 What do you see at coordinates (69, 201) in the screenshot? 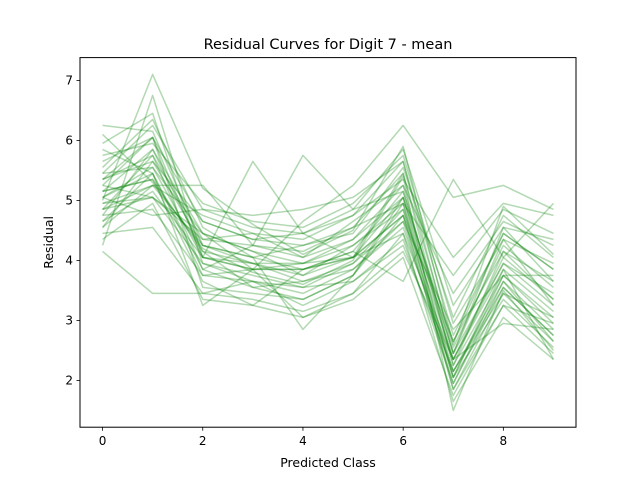
I see `y-tick-label: 5` at bounding box center [69, 201].